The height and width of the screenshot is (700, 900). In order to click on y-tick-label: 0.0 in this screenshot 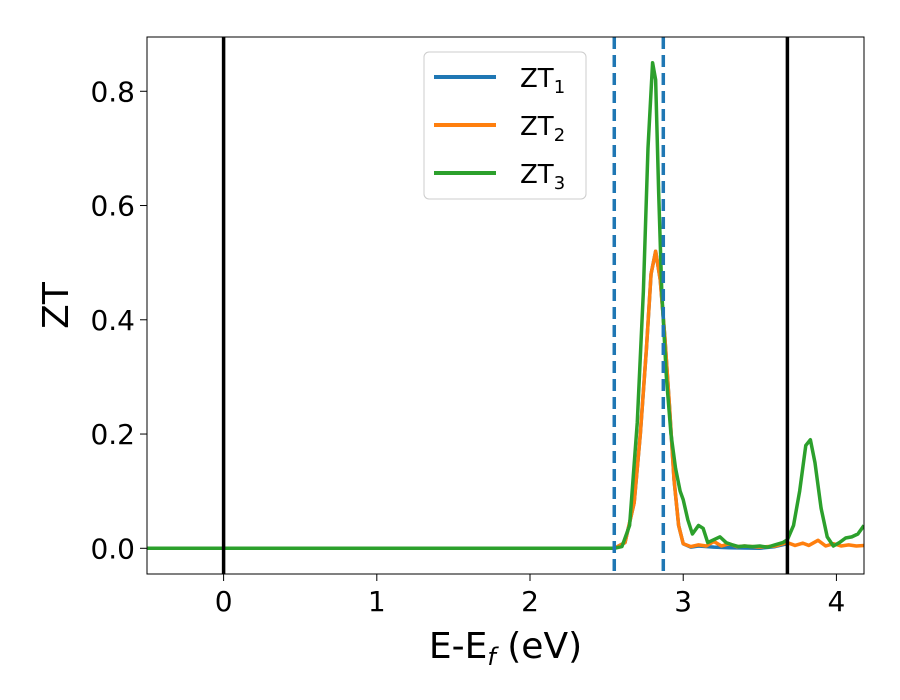, I will do `click(112, 548)`.